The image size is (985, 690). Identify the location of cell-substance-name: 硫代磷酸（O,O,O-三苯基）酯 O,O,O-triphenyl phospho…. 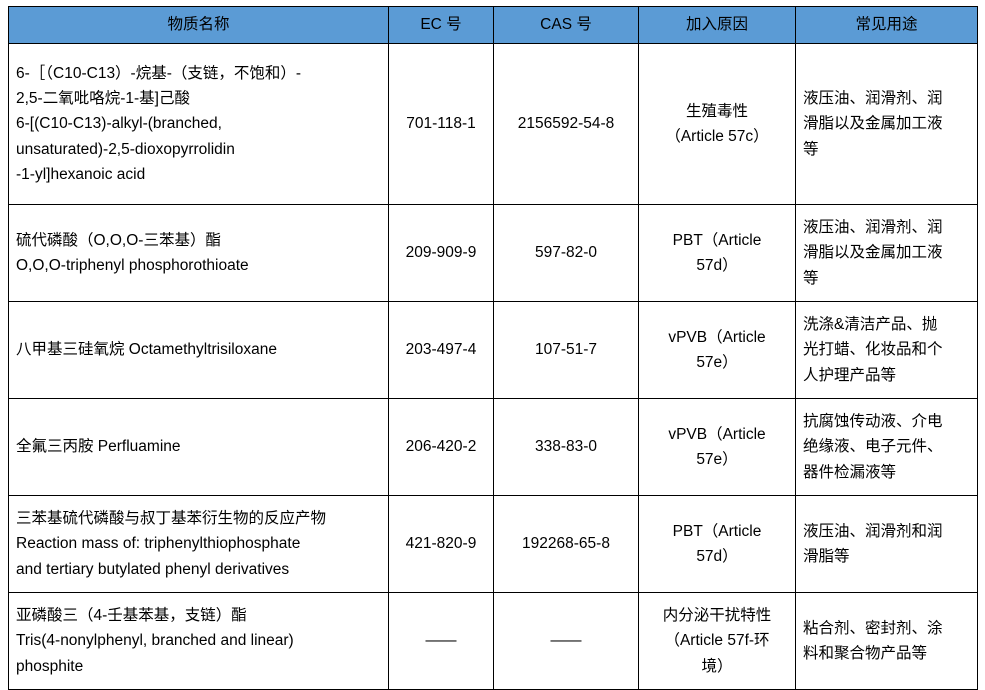
(198, 253).